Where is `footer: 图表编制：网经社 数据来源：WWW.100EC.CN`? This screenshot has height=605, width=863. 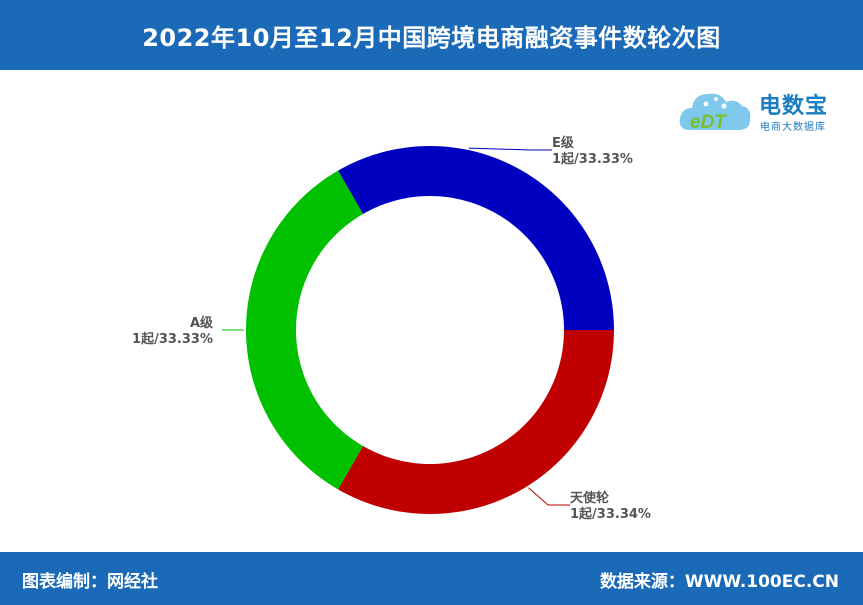 footer: 图表编制：网经社 数据来源：WWW.100EC.CN is located at coordinates (431, 578).